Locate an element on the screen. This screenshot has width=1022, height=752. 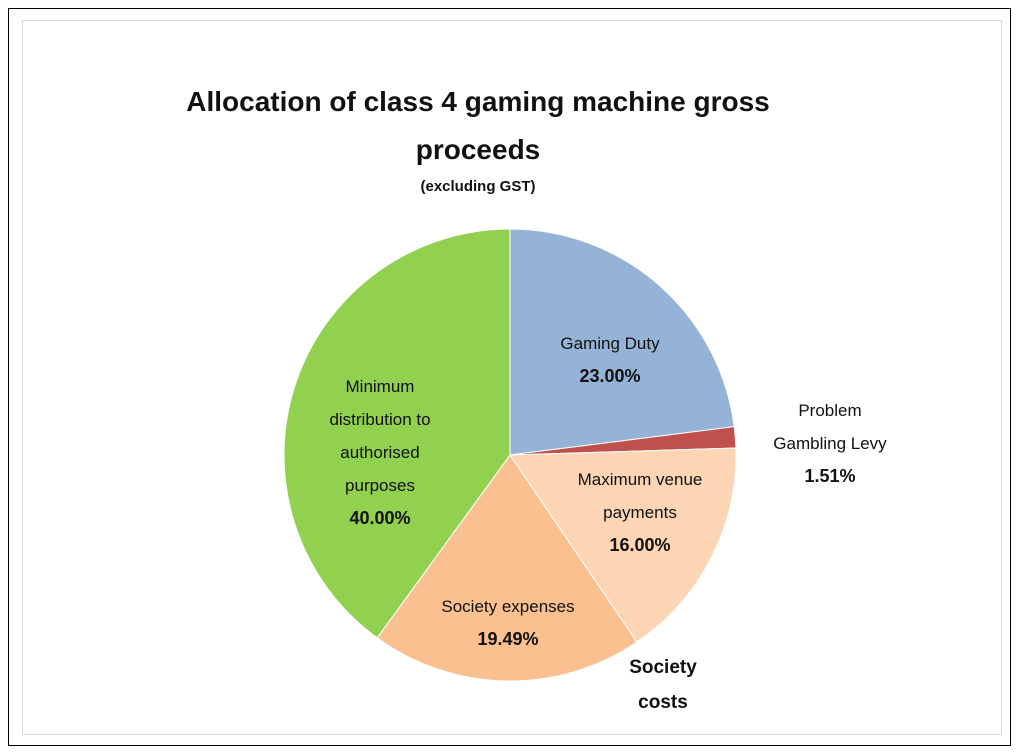
value-label: 1.51% is located at coordinates (830, 476).